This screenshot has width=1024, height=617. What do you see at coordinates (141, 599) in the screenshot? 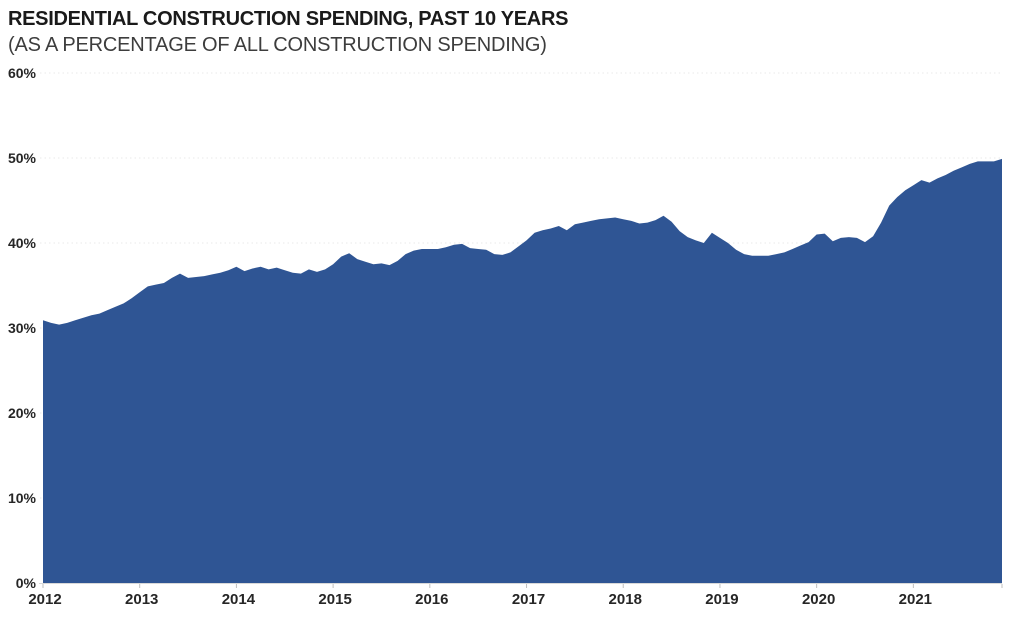
I see `x-axis-label: 2013` at bounding box center [141, 599].